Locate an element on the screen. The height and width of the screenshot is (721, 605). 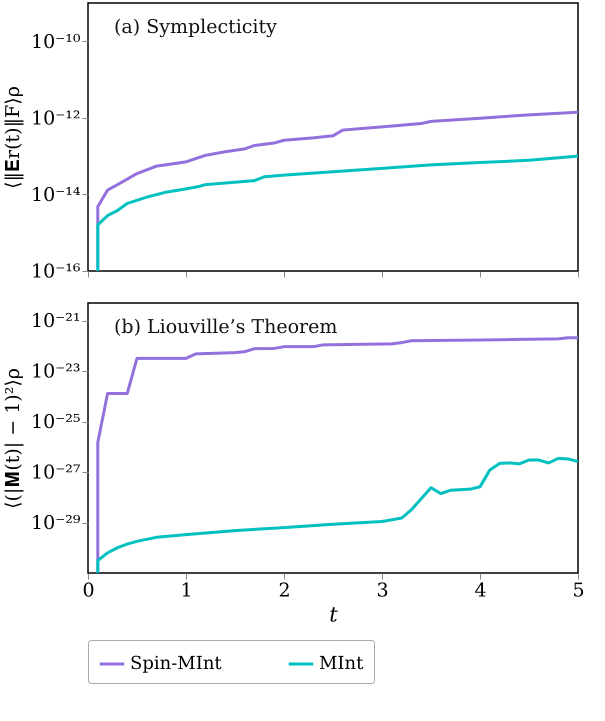
x-tick-label: 4 is located at coordinates (480, 591).